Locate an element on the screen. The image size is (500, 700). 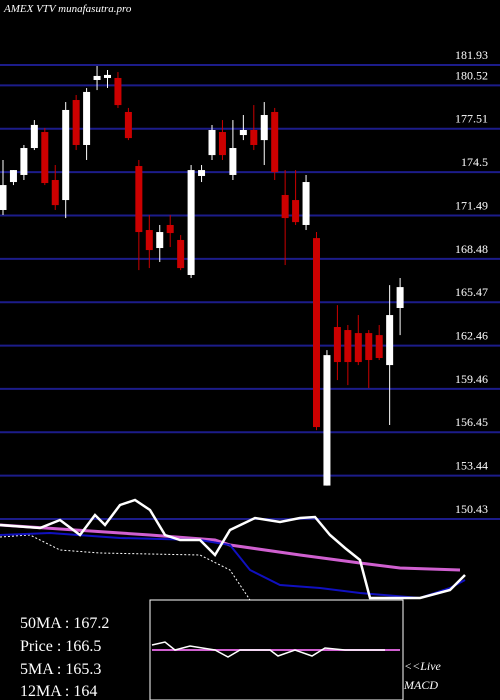
stat-12ma: 12MA : 164 is located at coordinates (58, 691).